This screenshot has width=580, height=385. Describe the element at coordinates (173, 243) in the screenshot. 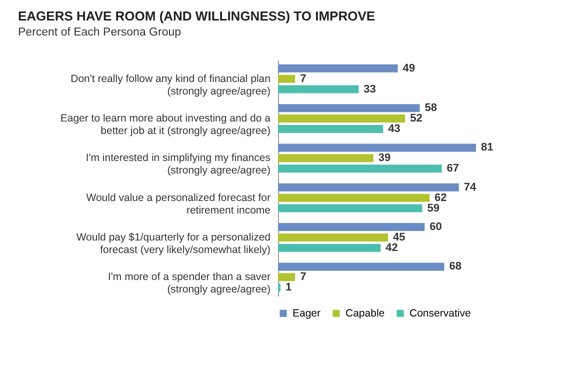

I see `y-tick-label: Would pay $1/quarterly for a personalized forecast (very likely/somewhat likely)` at that location.